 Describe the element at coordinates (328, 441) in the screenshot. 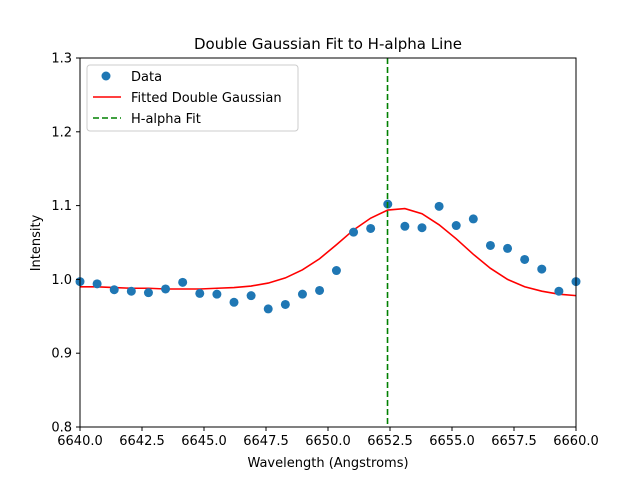

I see `x-tick-label: 6650.0` at that location.